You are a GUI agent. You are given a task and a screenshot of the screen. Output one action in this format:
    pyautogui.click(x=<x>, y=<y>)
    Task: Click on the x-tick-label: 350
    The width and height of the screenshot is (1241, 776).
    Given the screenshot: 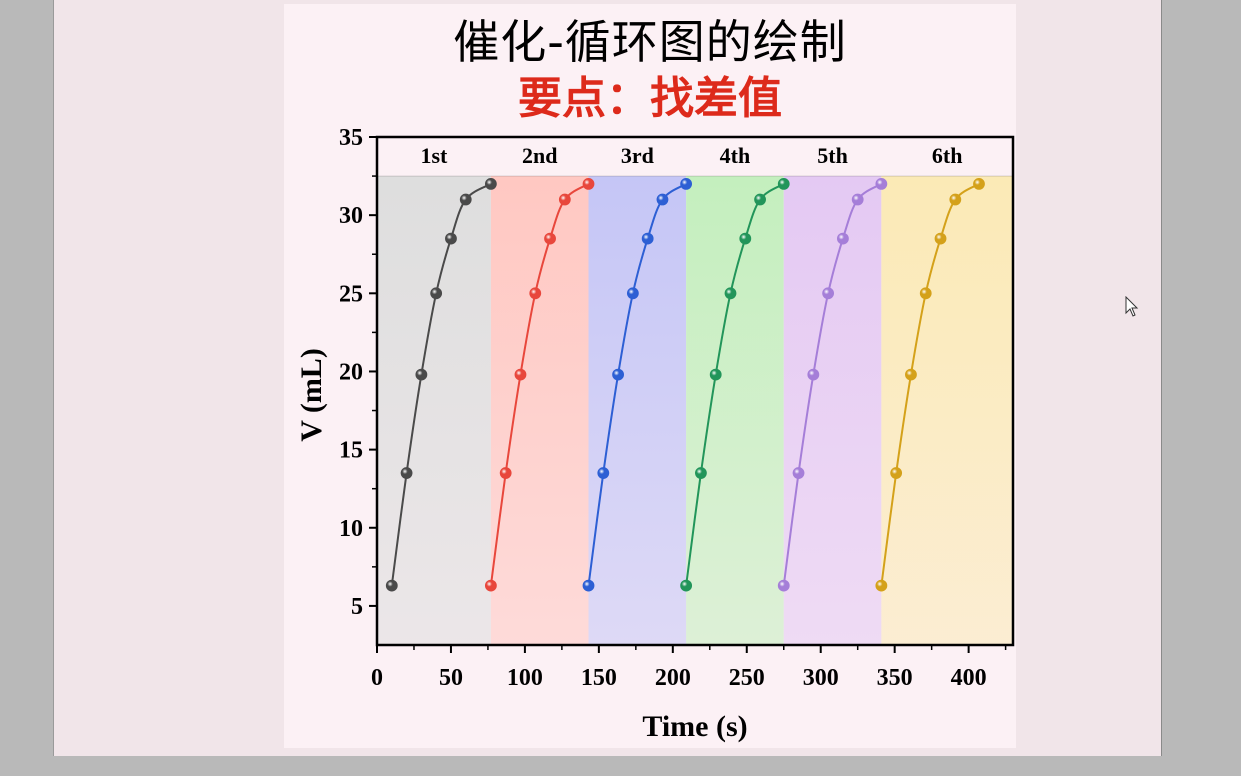 What is the action you would take?
    pyautogui.click(x=895, y=678)
    